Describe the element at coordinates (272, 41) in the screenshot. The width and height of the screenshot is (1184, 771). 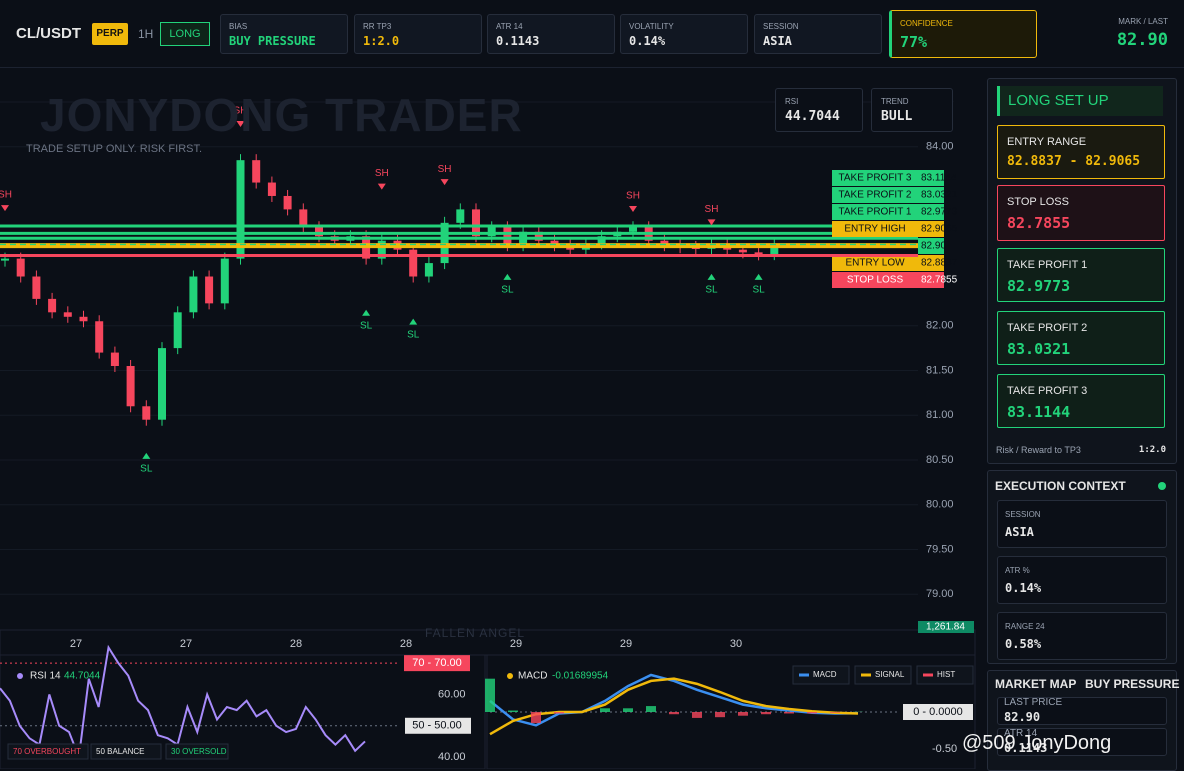
I see `stat-value: BUY PRESSURE` at that location.